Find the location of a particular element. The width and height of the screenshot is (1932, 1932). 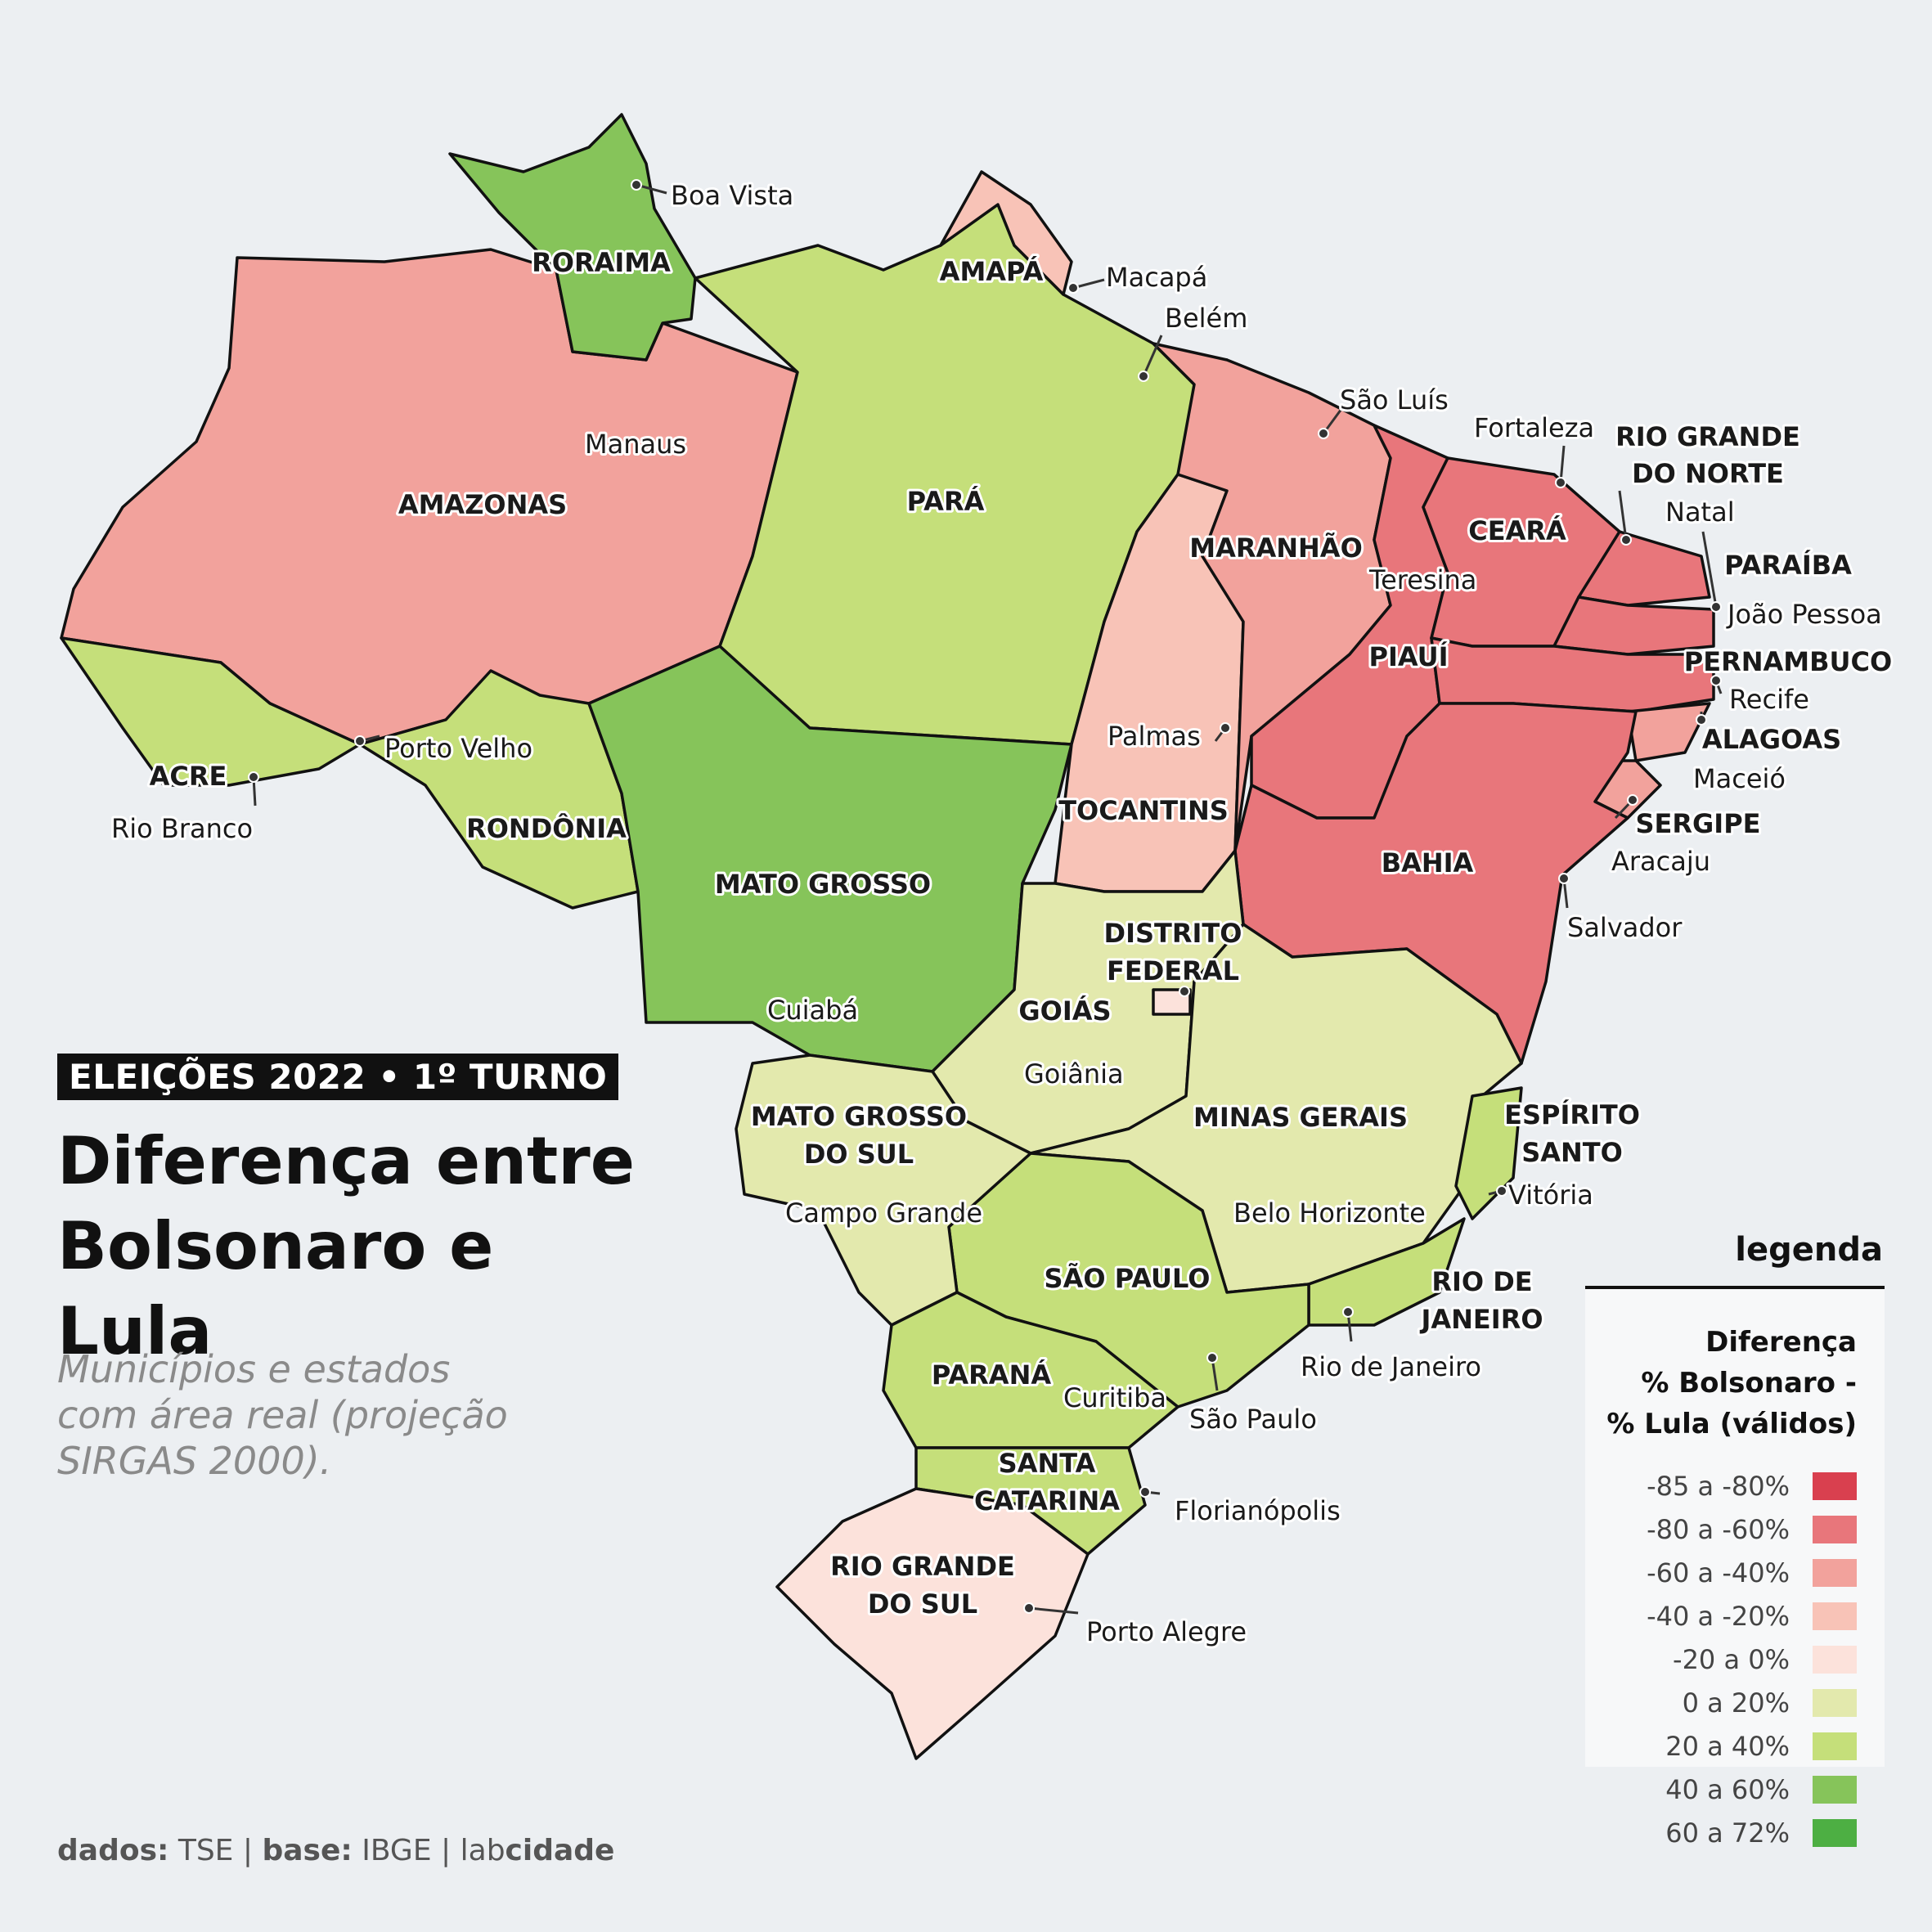

legend-item-label: -20 a 0% is located at coordinates (1732, 1659).